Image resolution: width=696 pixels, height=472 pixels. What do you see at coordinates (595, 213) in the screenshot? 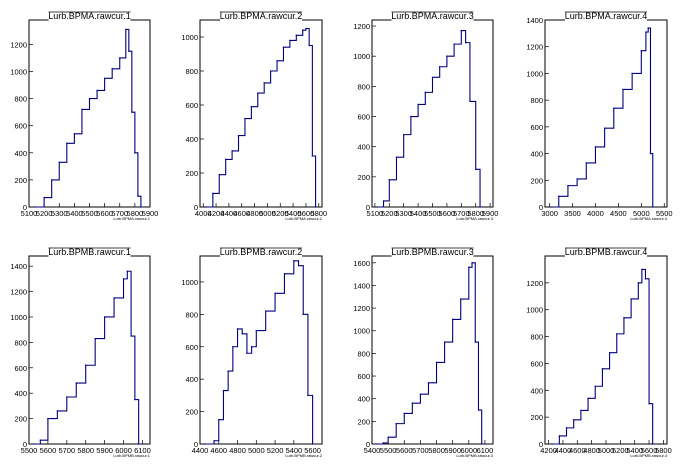
I see `x-tick-label: 4000` at bounding box center [595, 213].